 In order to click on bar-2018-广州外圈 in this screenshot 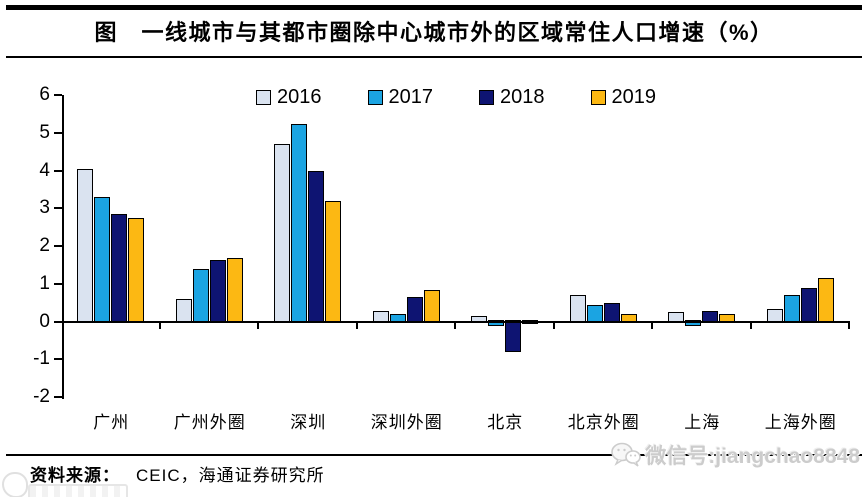, I will do `click(217, 290)`.